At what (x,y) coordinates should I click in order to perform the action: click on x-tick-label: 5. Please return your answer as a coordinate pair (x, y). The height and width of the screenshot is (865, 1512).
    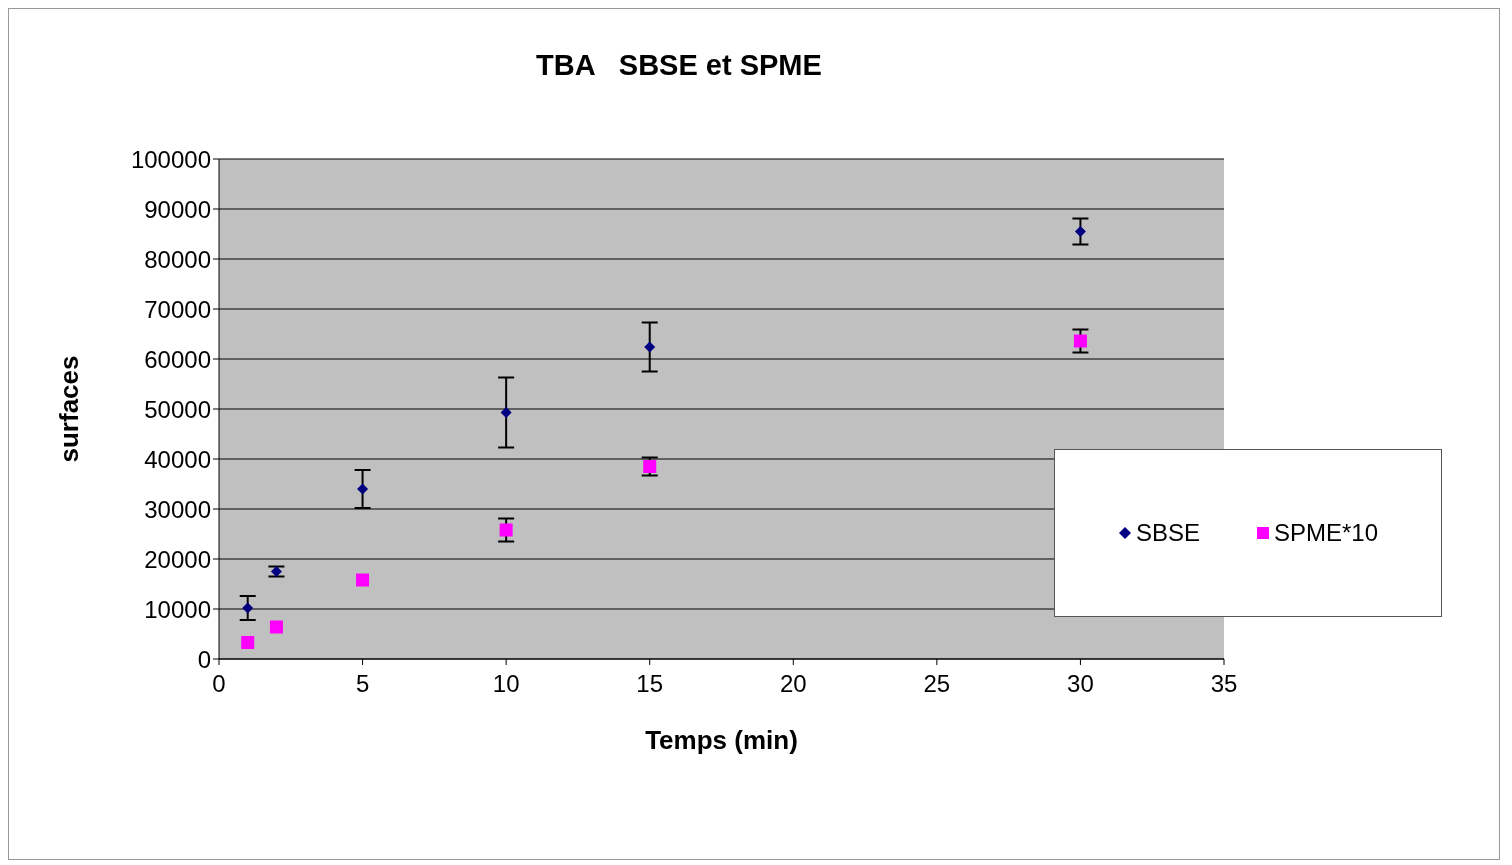
    Looking at the image, I should click on (362, 684).